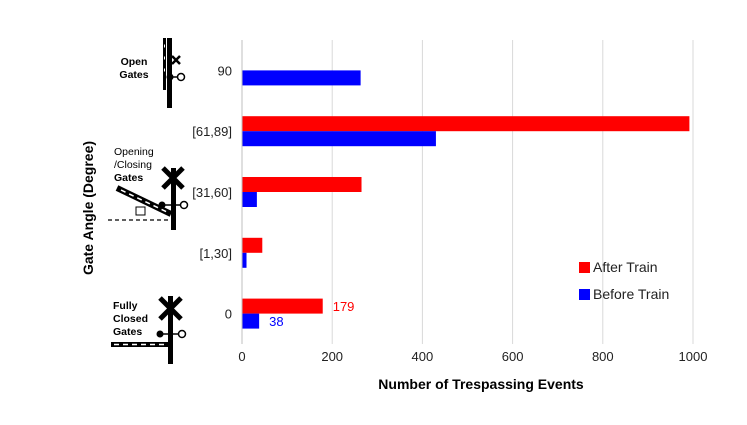 The width and height of the screenshot is (747, 425). What do you see at coordinates (127, 332) in the screenshot?
I see `closed-gates-label-line3: Gates` at bounding box center [127, 332].